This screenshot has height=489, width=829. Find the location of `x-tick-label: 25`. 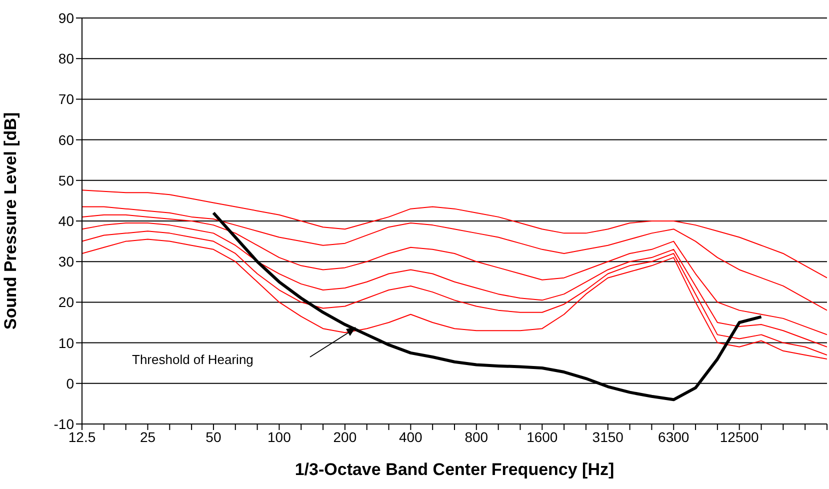

x-tick-label: 25 is located at coordinates (148, 436).